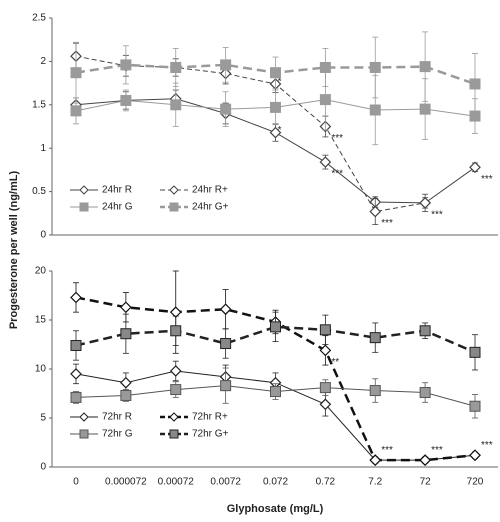 This screenshot has width=500, height=522. What do you see at coordinates (335, 362) in the screenshot?
I see `significance-label: **` at bounding box center [335, 362].